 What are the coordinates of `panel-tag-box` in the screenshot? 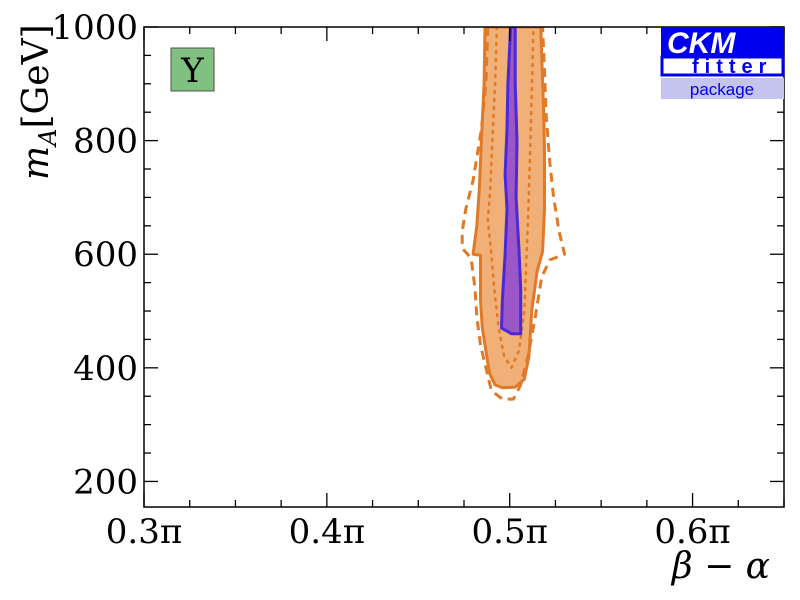 It's located at (192, 69).